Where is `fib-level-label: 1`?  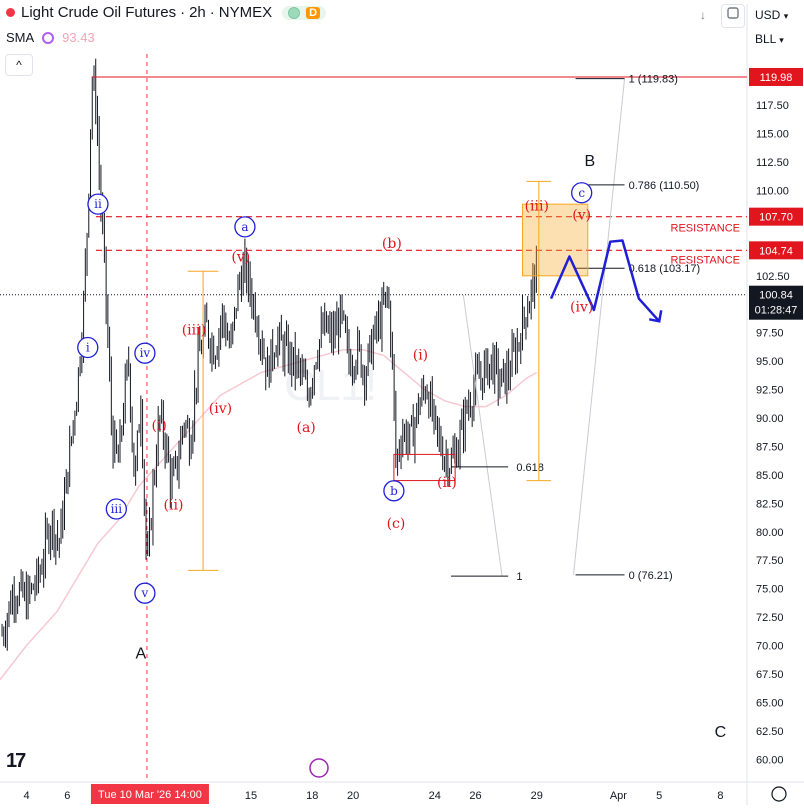
fib-level-label: 1 is located at coordinates (519, 577).